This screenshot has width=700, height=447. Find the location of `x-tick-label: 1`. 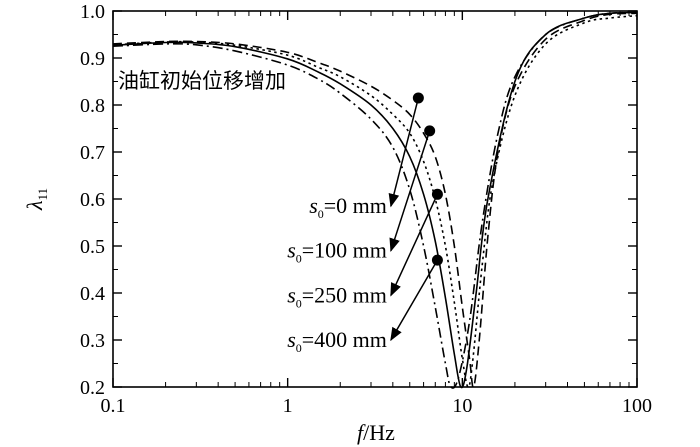

x-tick-label: 1 is located at coordinates (288, 406).